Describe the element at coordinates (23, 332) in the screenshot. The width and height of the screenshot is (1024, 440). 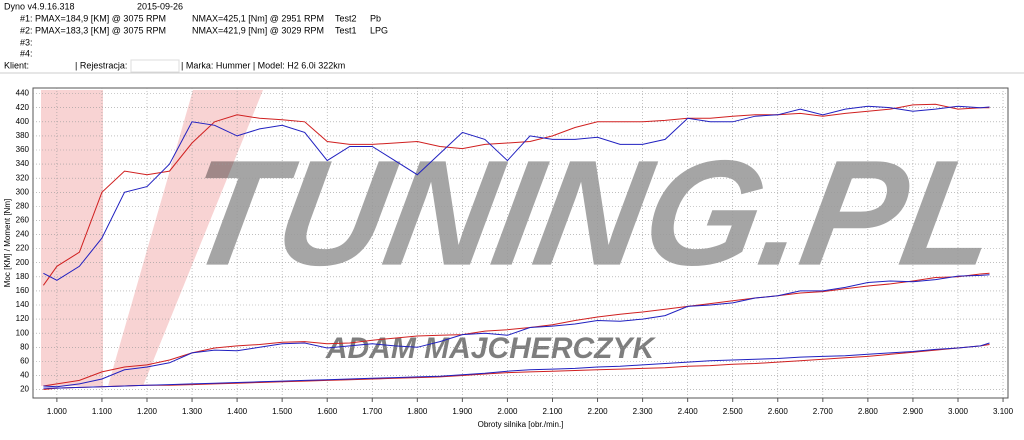
I see `y-tick-label: 100` at that location.